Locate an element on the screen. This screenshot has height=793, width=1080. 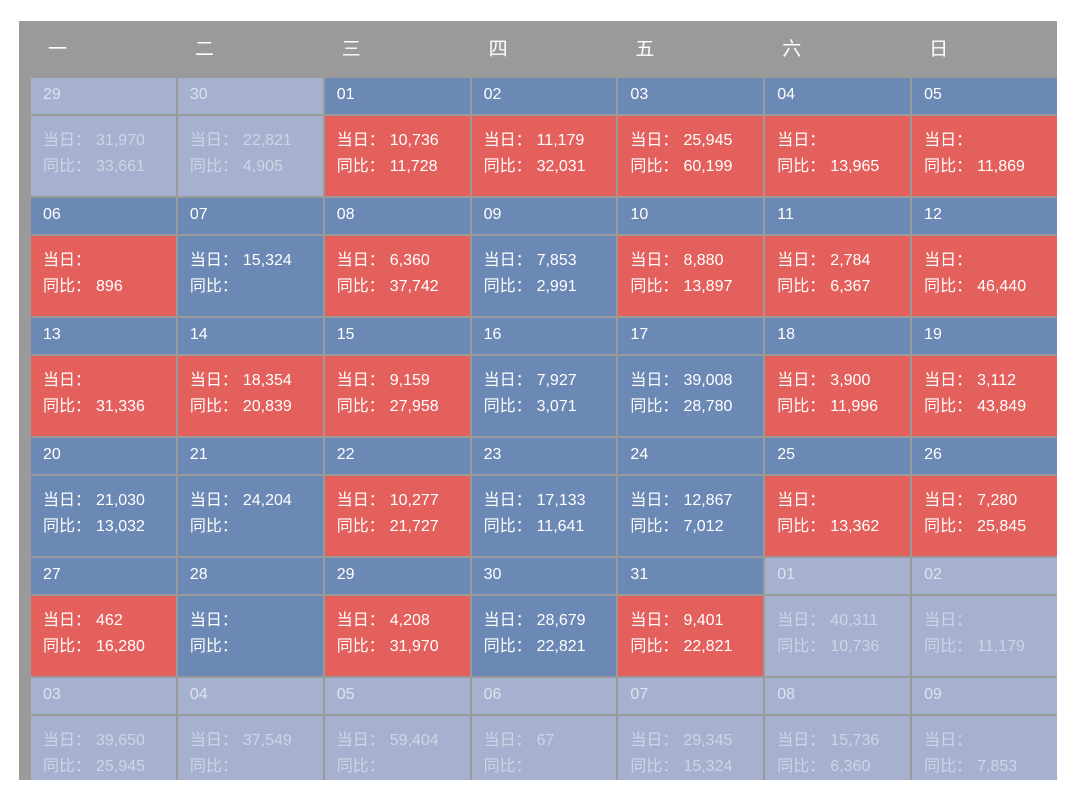
date-cell: 10 is located at coordinates (691, 216).